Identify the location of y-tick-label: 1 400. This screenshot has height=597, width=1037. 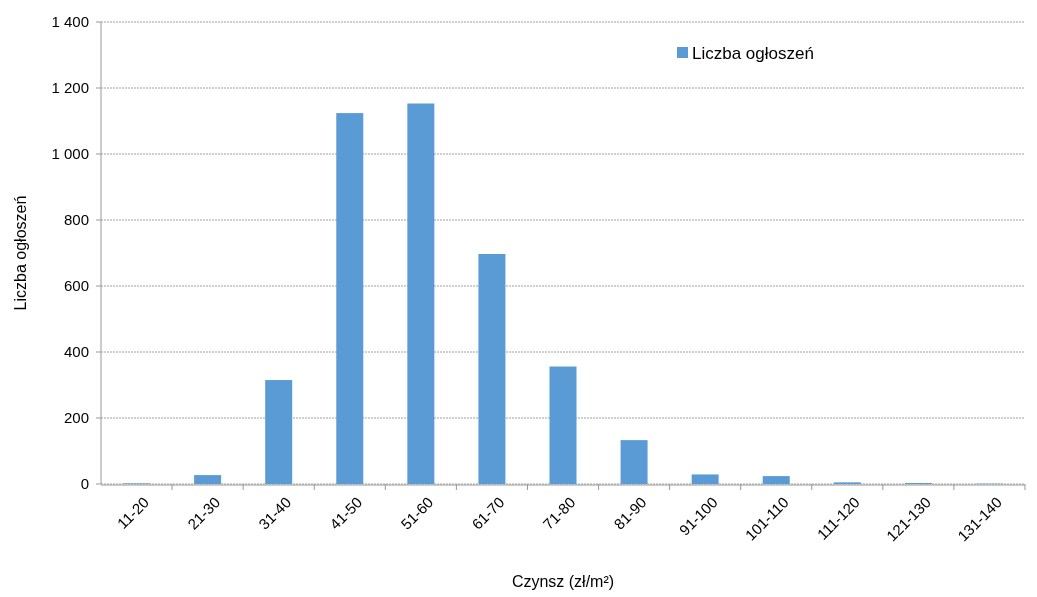
(70, 22).